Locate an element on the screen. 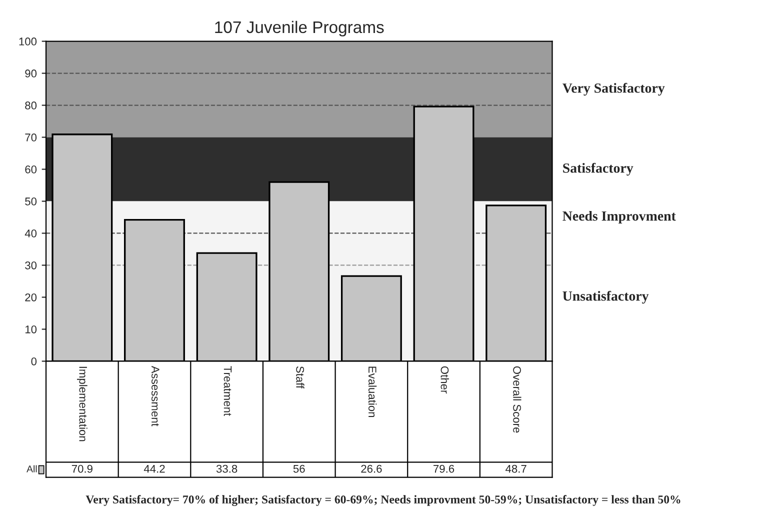 The height and width of the screenshot is (516, 767). data-label: 44.2 is located at coordinates (154, 468).